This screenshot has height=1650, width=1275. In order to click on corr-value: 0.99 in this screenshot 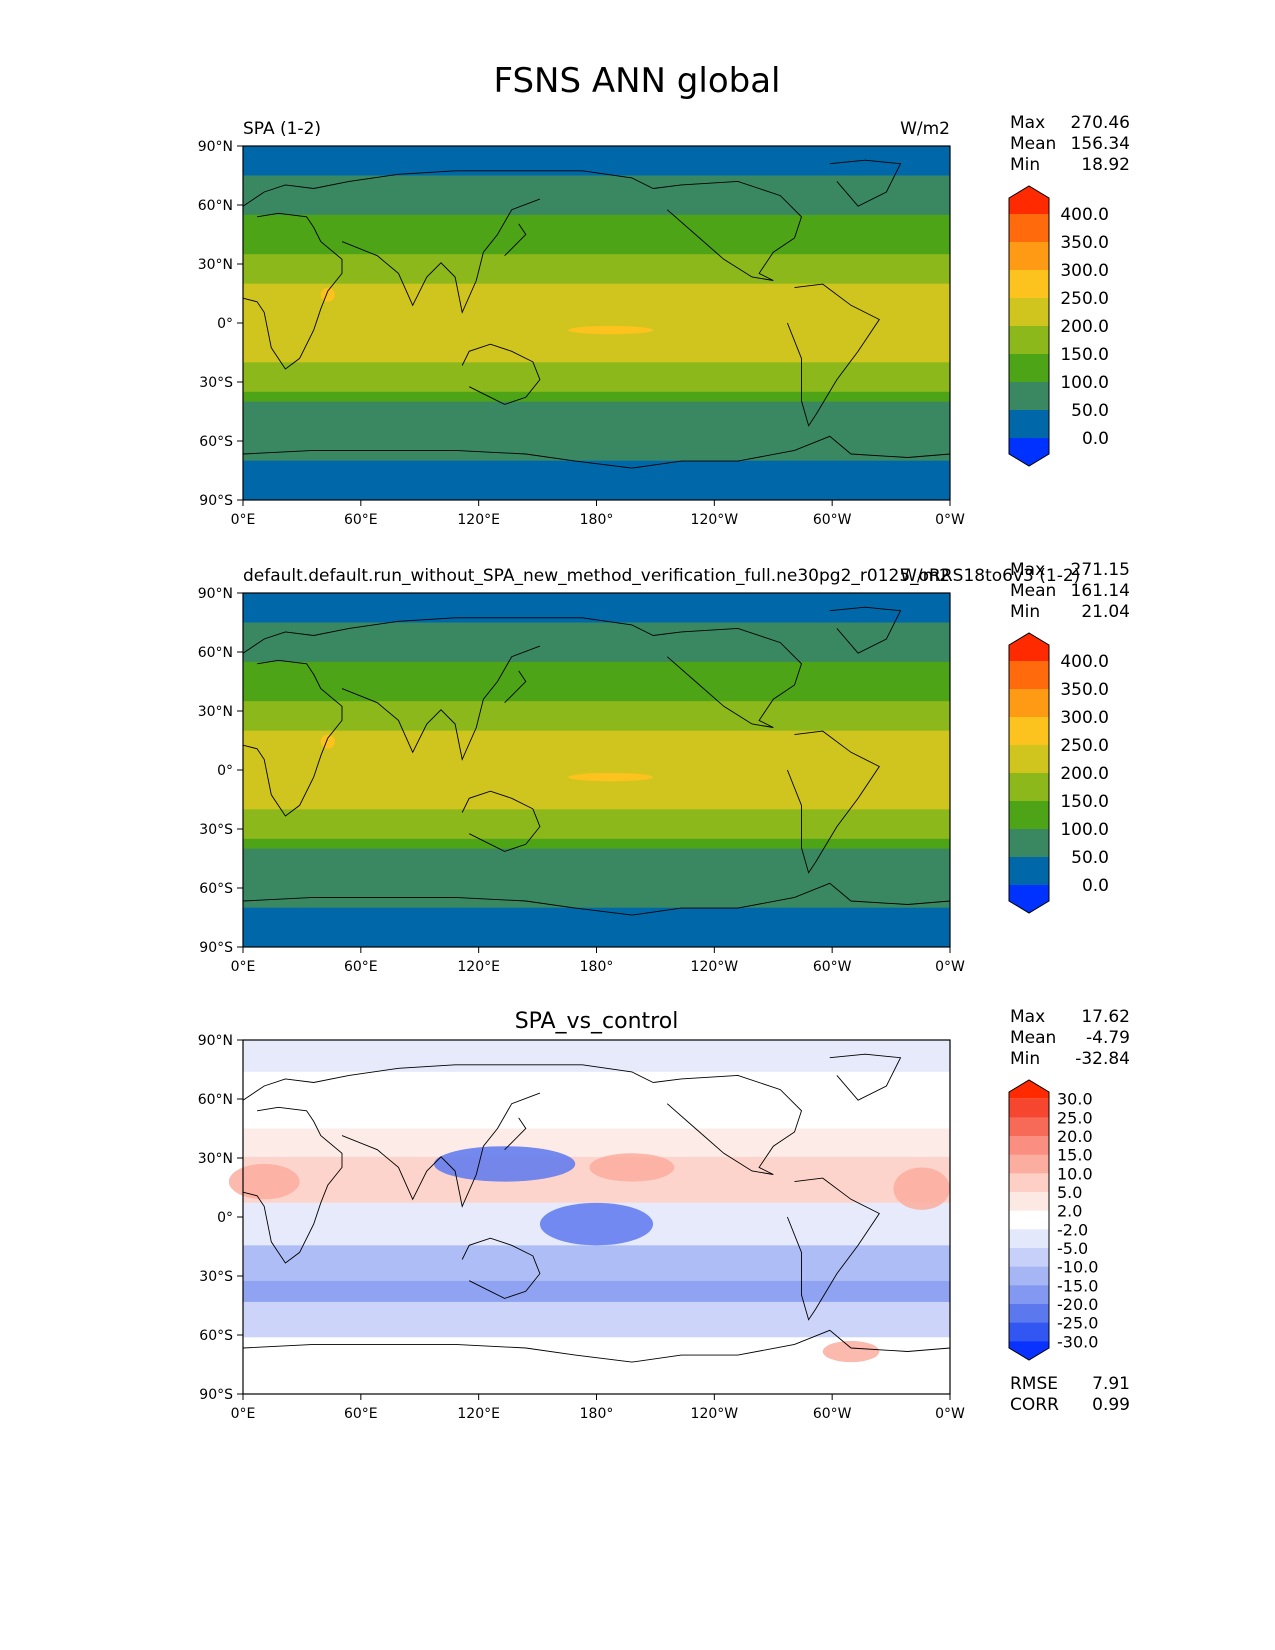, I will do `click(1111, 1405)`.